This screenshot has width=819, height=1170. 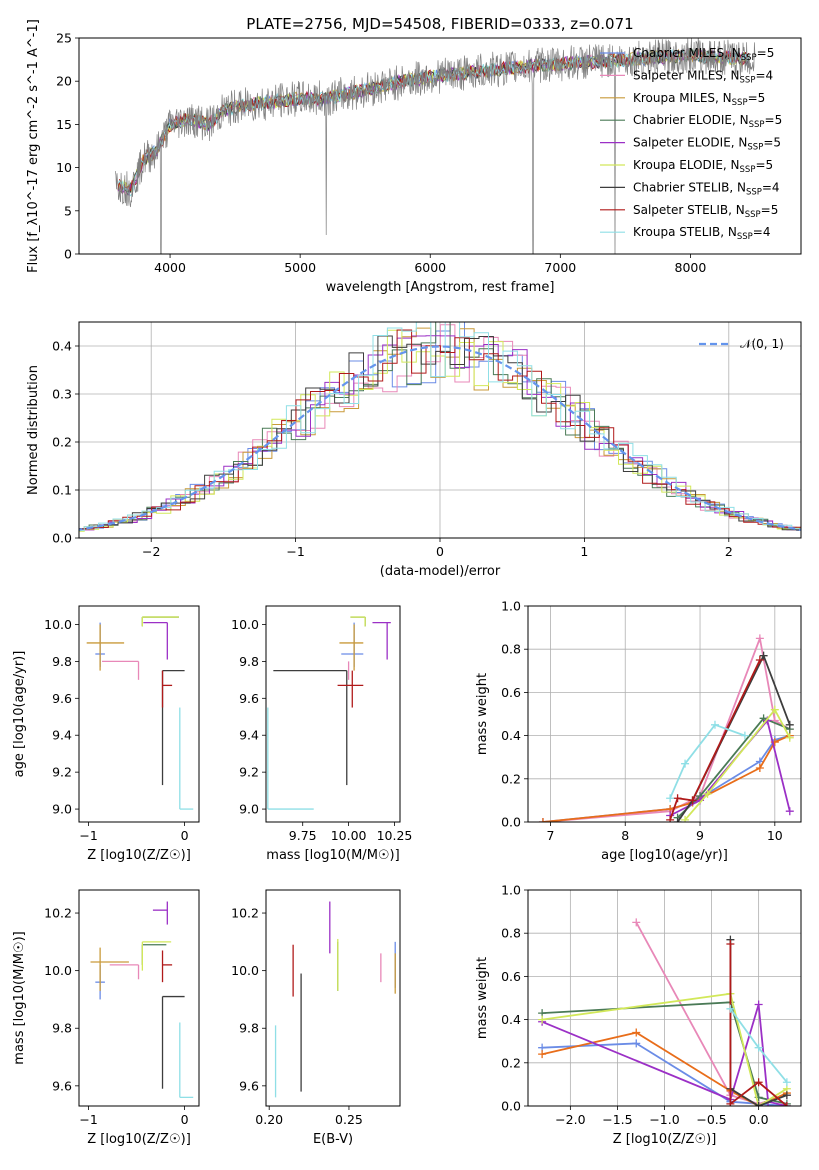 I want to click on legend-entry: Chabrier STELIB, NSSP=4, so click(x=706, y=188).